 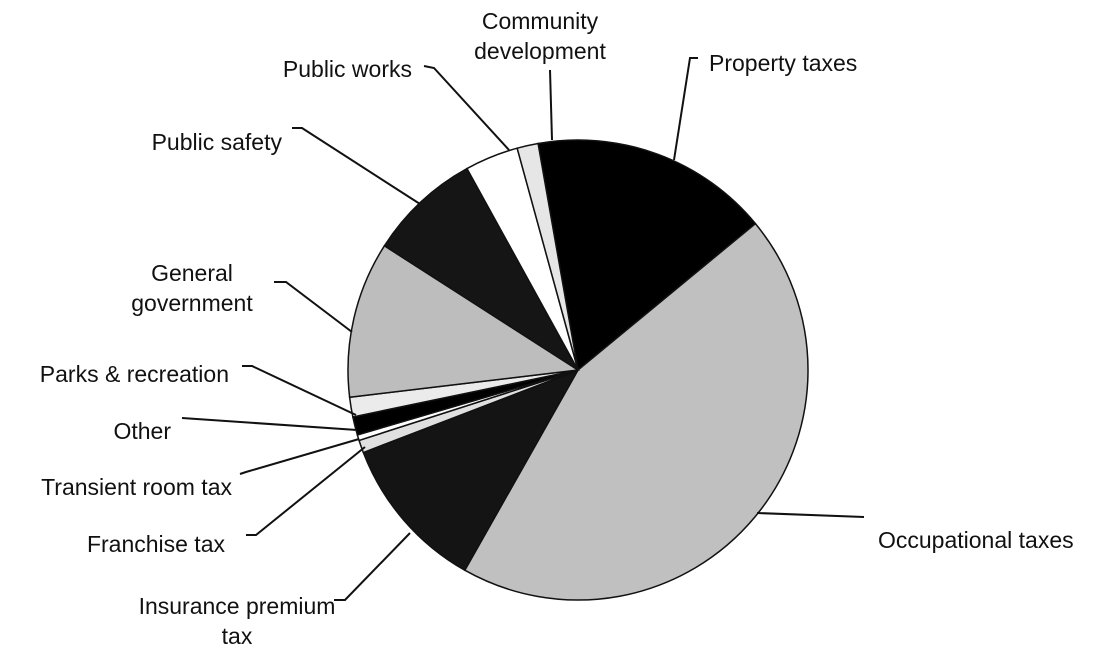 I want to click on leader-line-property-taxes, so click(x=685, y=109).